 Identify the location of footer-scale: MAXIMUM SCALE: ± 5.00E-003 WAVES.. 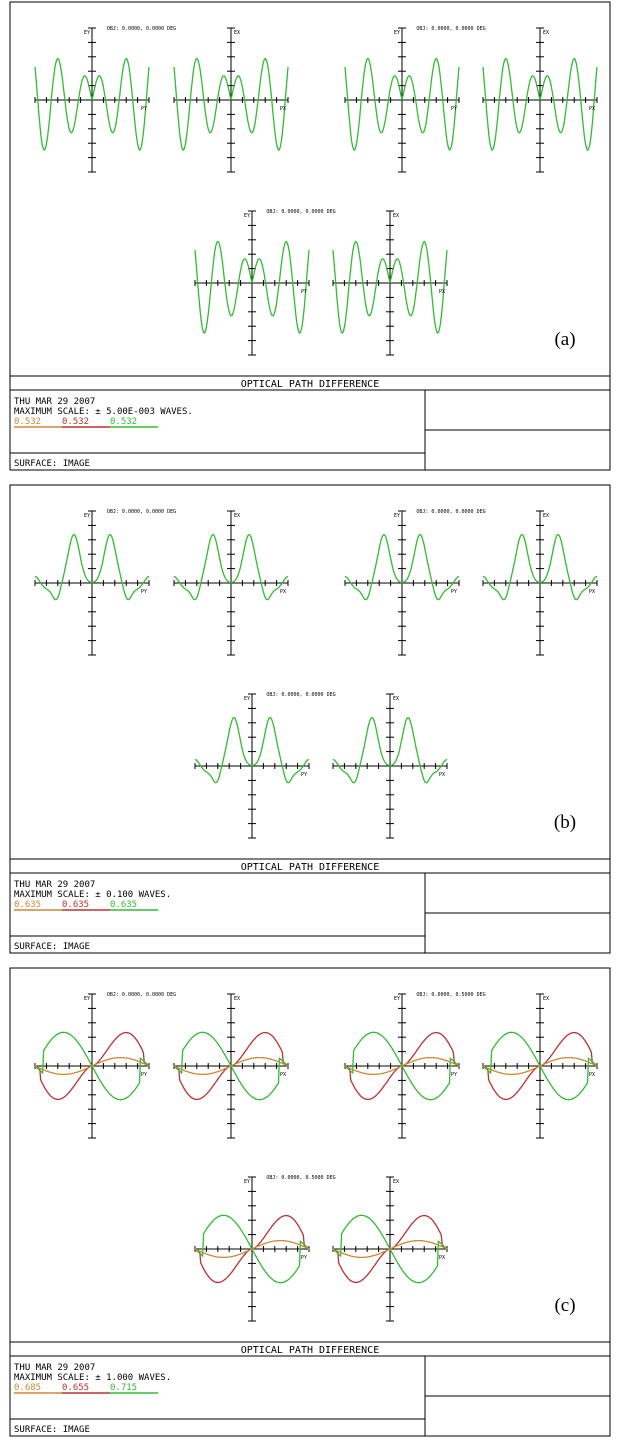
(103, 412).